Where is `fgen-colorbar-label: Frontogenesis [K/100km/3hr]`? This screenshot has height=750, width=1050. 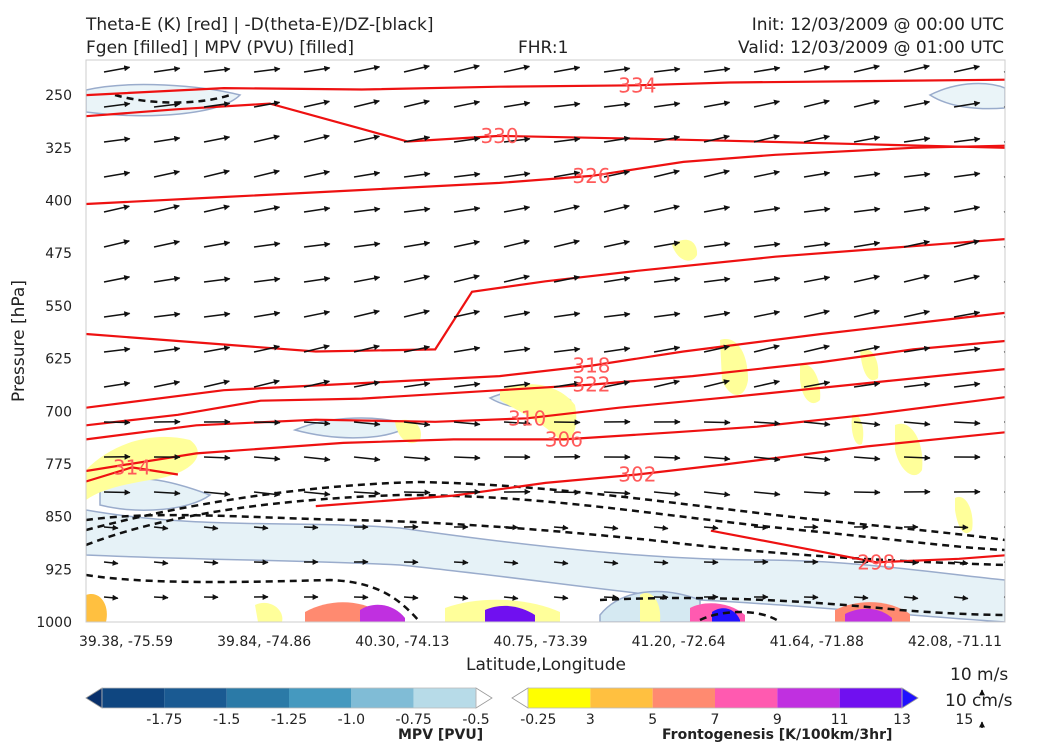
fgen-colorbar-label: Frontogenesis [K/100km/3hr] is located at coordinates (777, 735).